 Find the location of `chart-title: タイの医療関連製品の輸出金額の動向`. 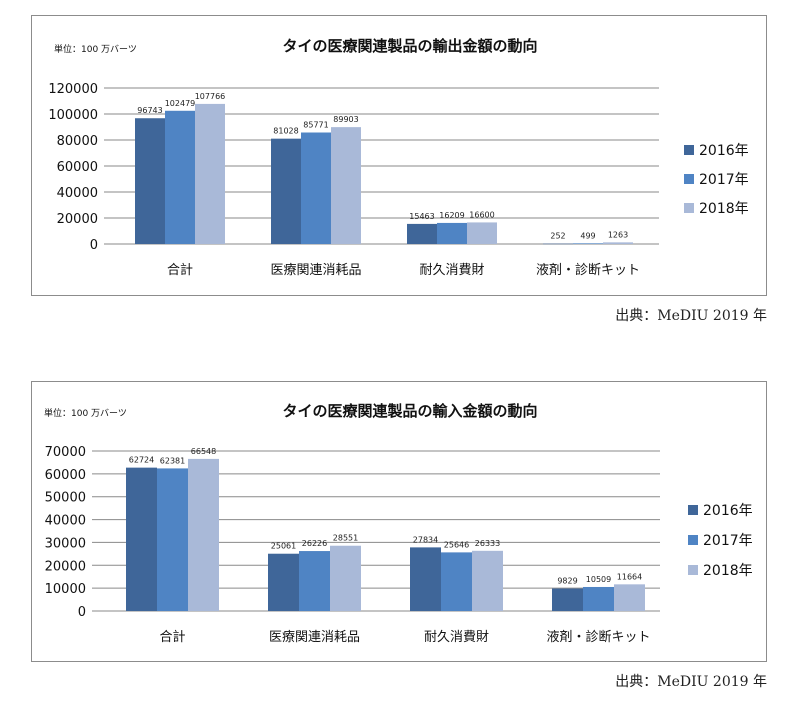

chart-title: タイの医療関連製品の輸出金額の動向 is located at coordinates (409, 46).